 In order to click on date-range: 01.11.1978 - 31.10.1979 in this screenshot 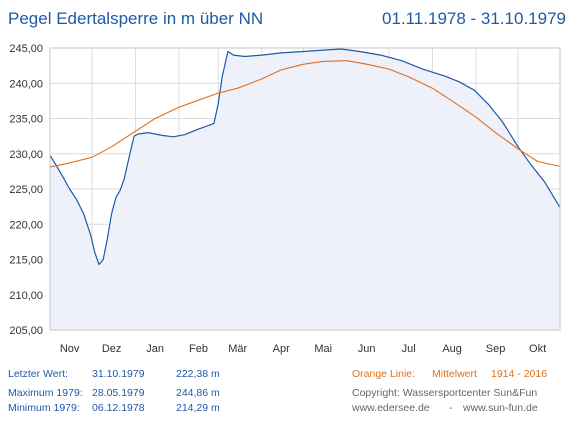, I will do `click(473, 18)`.